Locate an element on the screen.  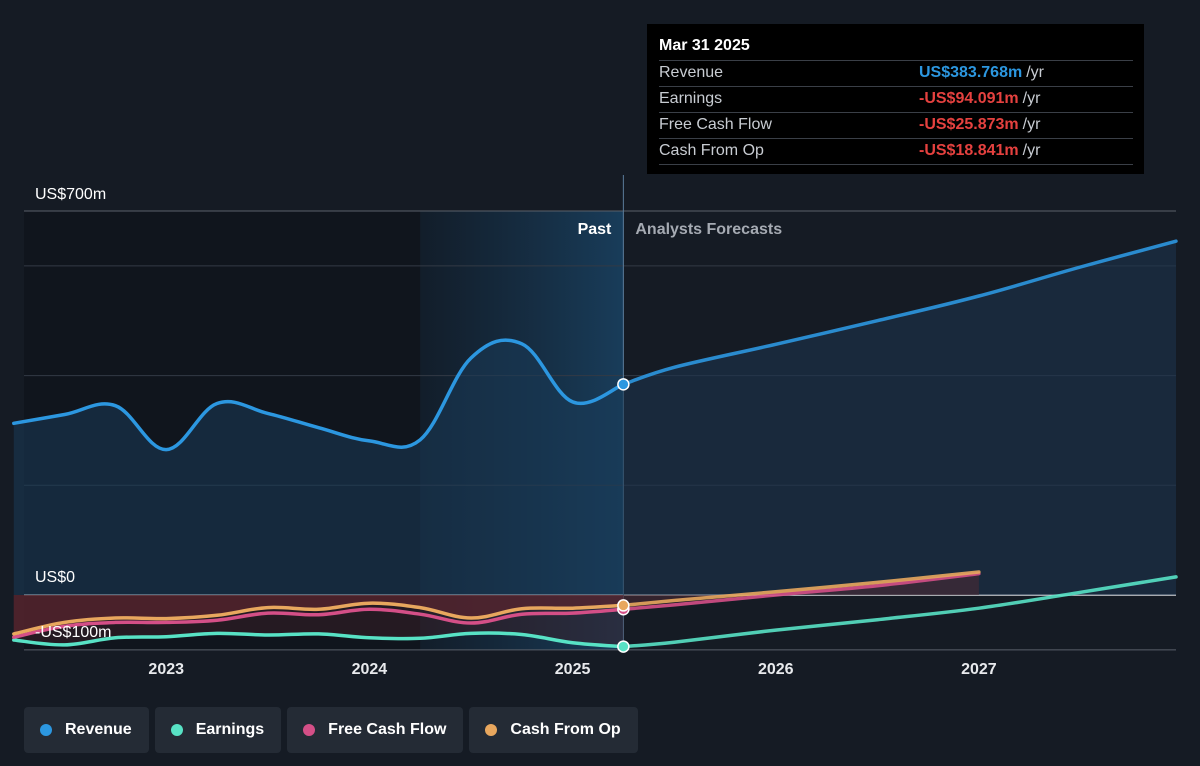
x-tick-label: 2023 is located at coordinates (166, 669).